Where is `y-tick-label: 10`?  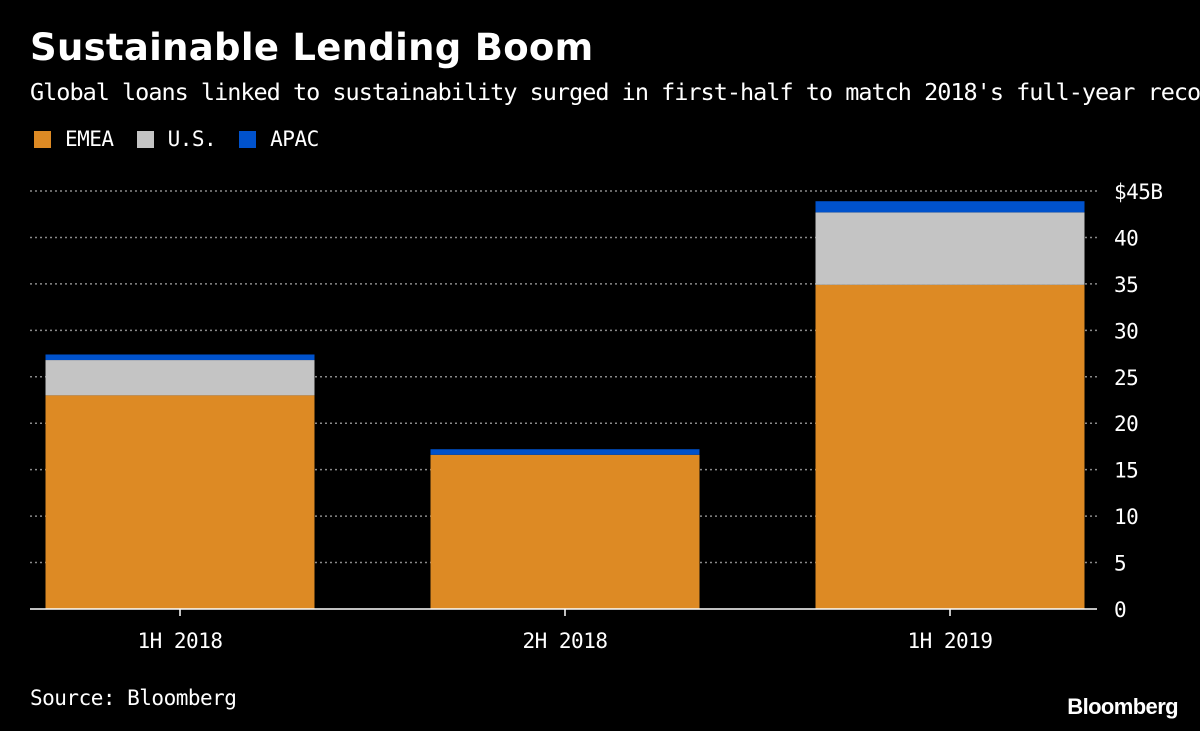 y-tick-label: 10 is located at coordinates (1126, 517).